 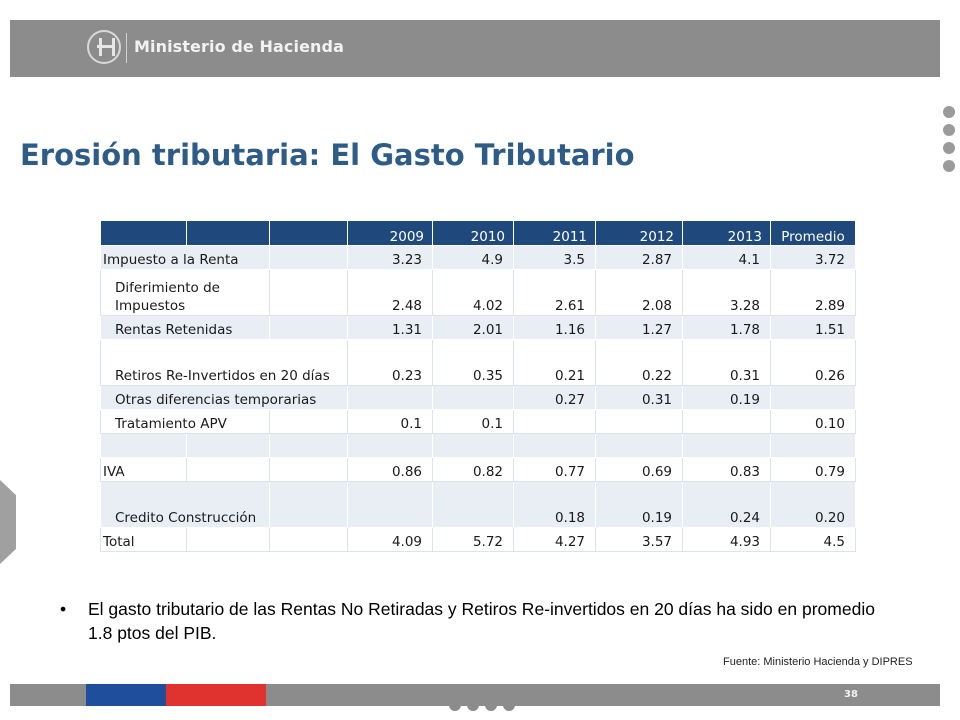 I want to click on table-row-total: Total 4.09 5.72 4.27 3.57 4.93 4.5, so click(x=478, y=539).